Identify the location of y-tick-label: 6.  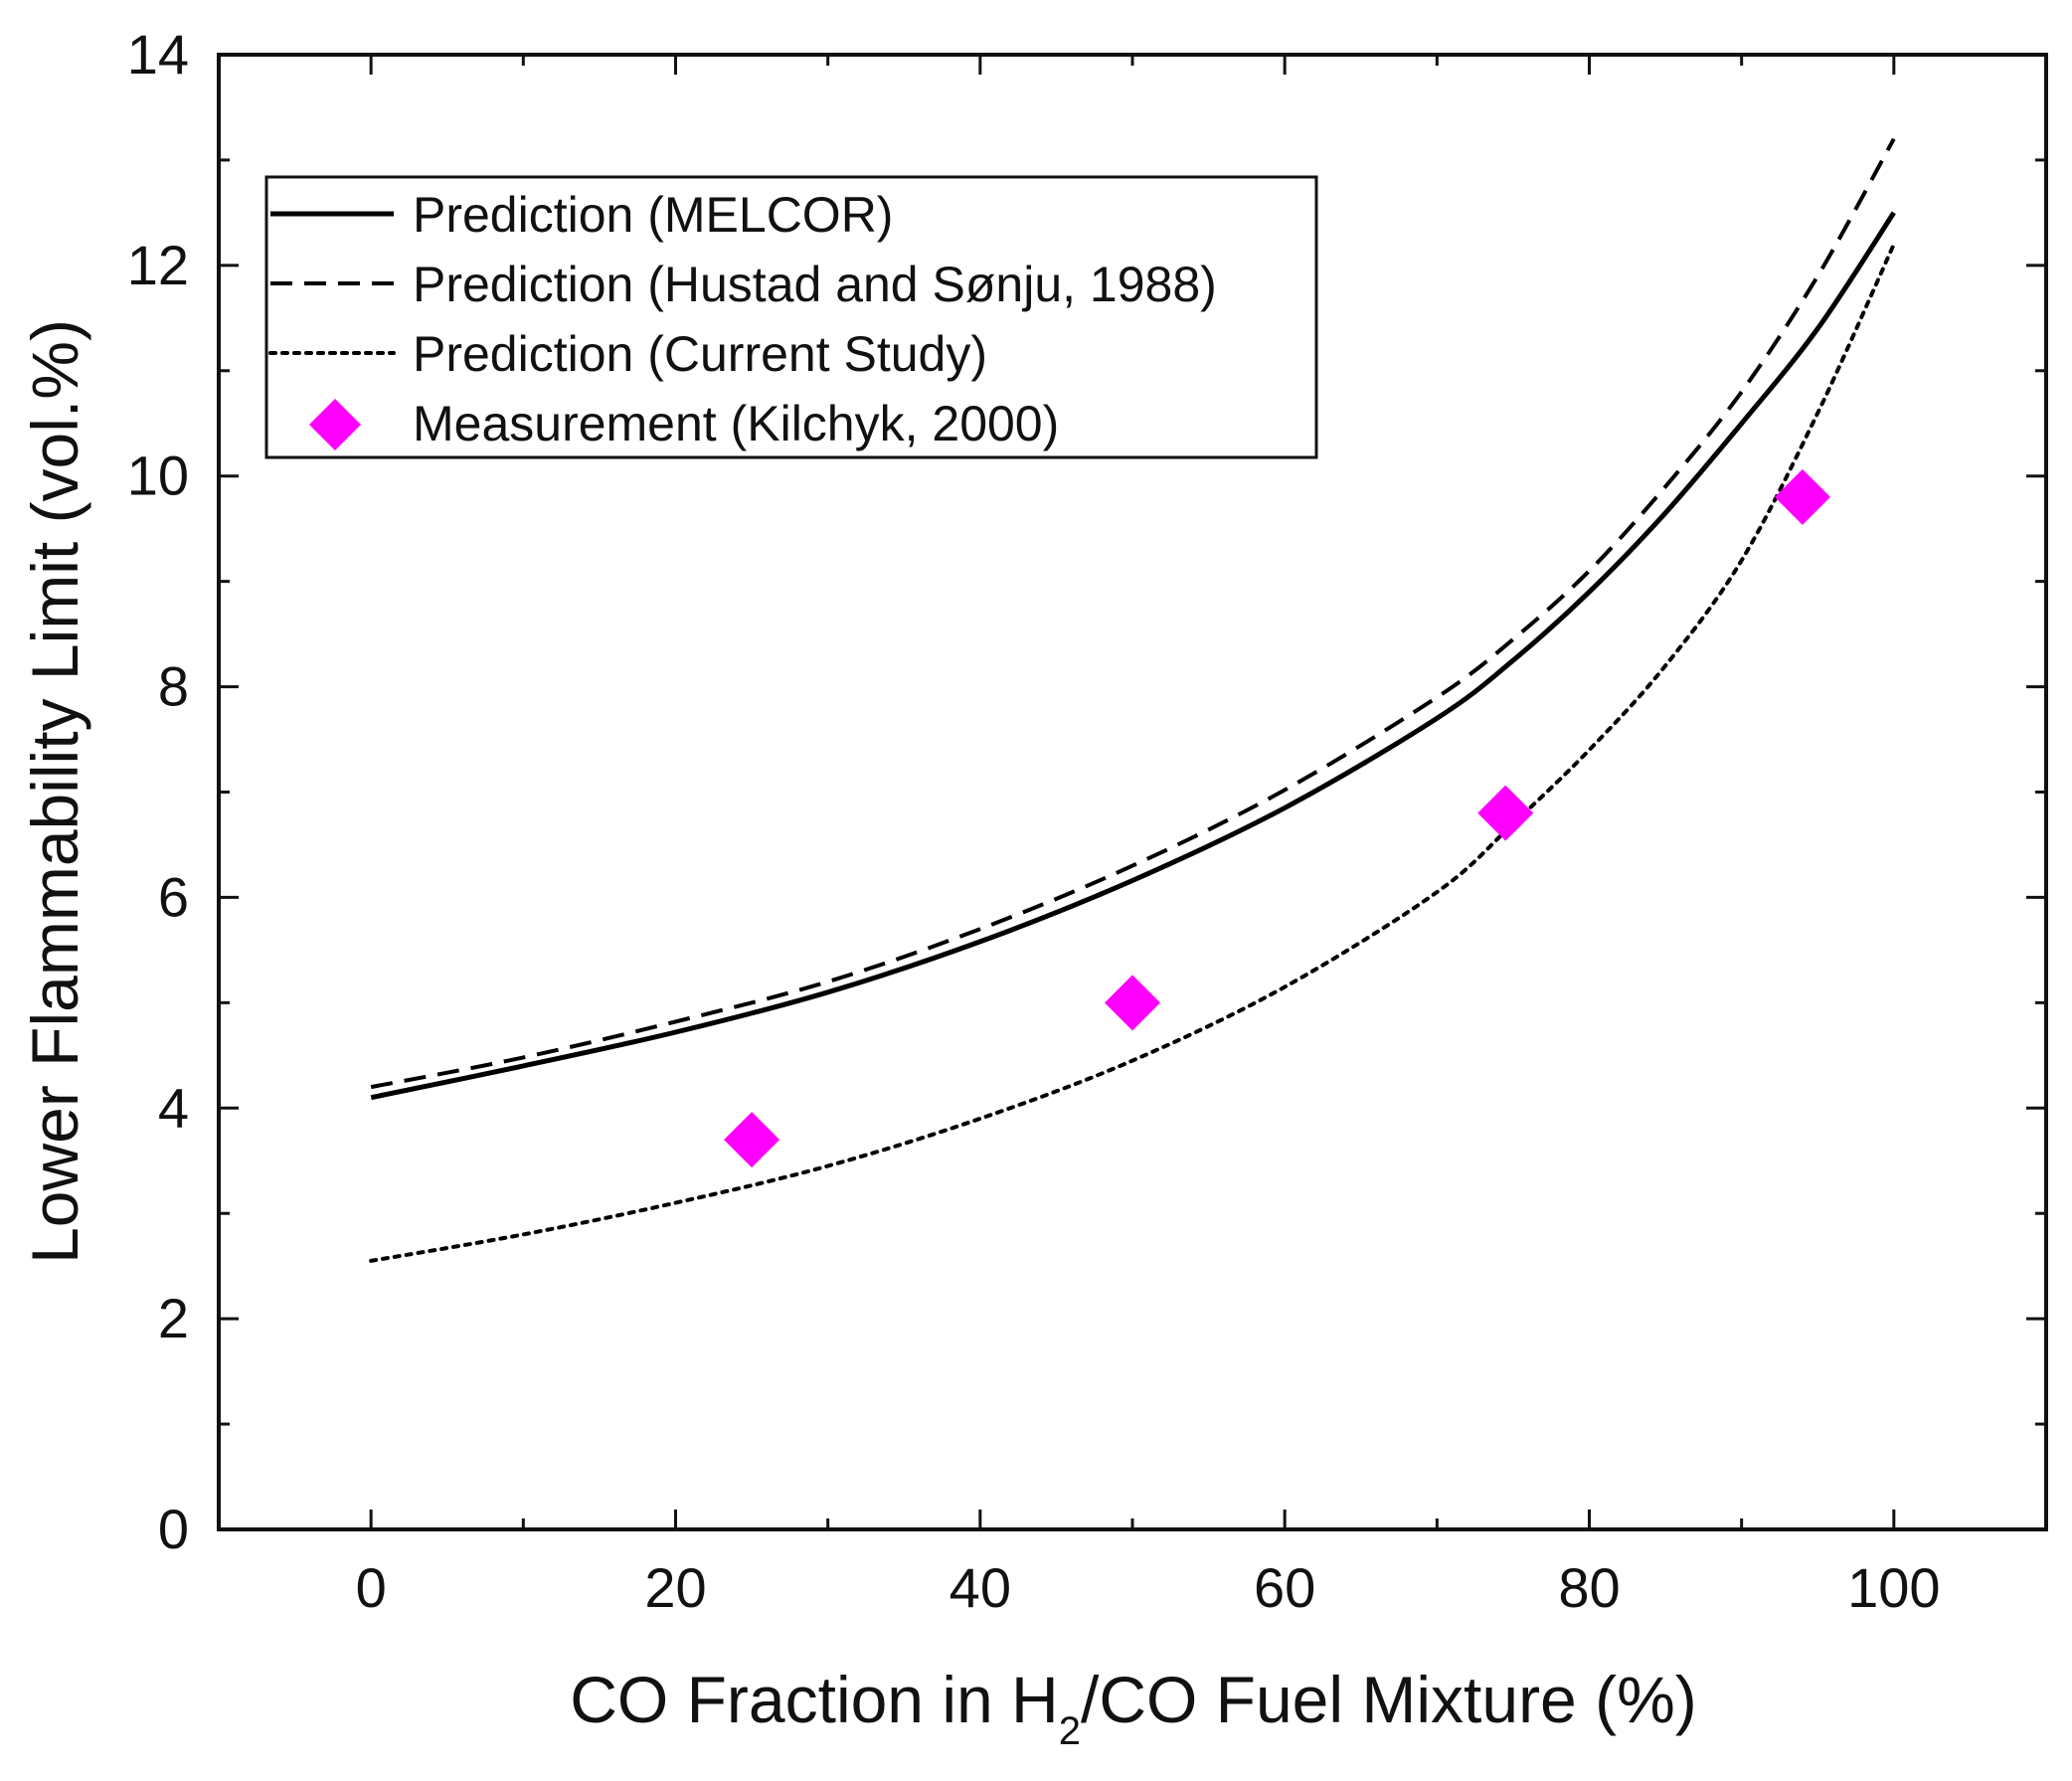
(173, 896).